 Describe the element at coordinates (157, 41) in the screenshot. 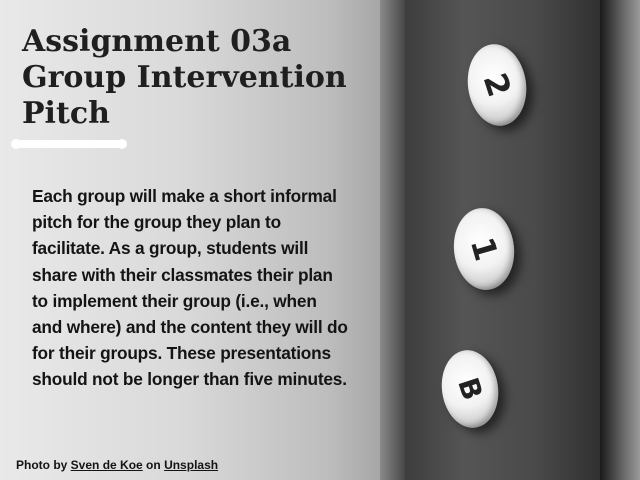

I see `title-line-1: Assignment 03a` at that location.